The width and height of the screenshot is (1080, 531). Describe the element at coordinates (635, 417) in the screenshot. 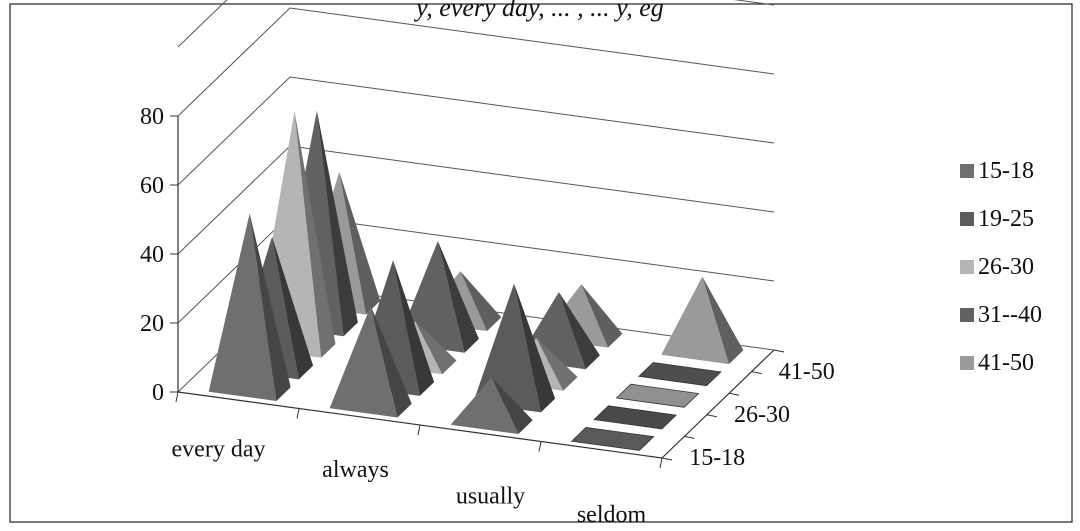

I see `pyramid-19-25-seldom` at that location.